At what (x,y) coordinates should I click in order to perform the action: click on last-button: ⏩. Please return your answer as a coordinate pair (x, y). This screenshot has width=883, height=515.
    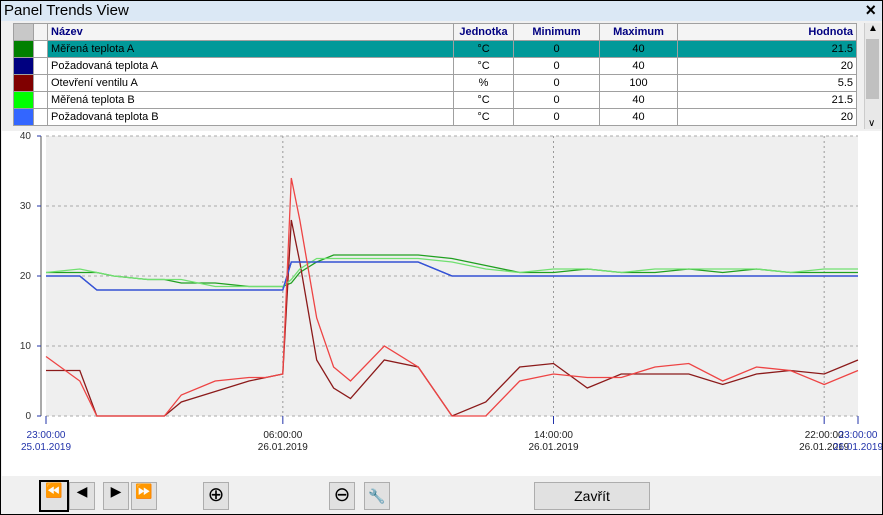
    Looking at the image, I should click on (144, 496).